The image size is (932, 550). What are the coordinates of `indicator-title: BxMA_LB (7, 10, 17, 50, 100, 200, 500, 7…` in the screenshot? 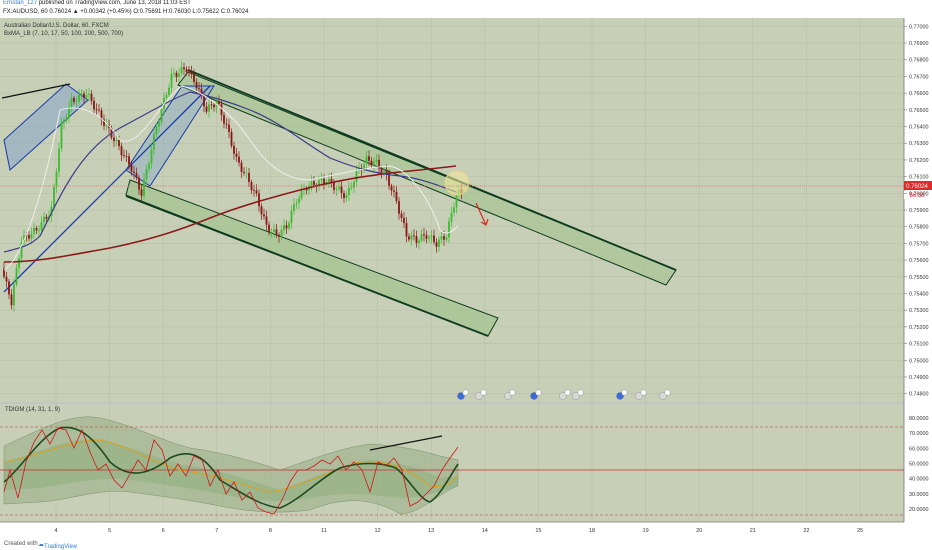 It's located at (64, 34).